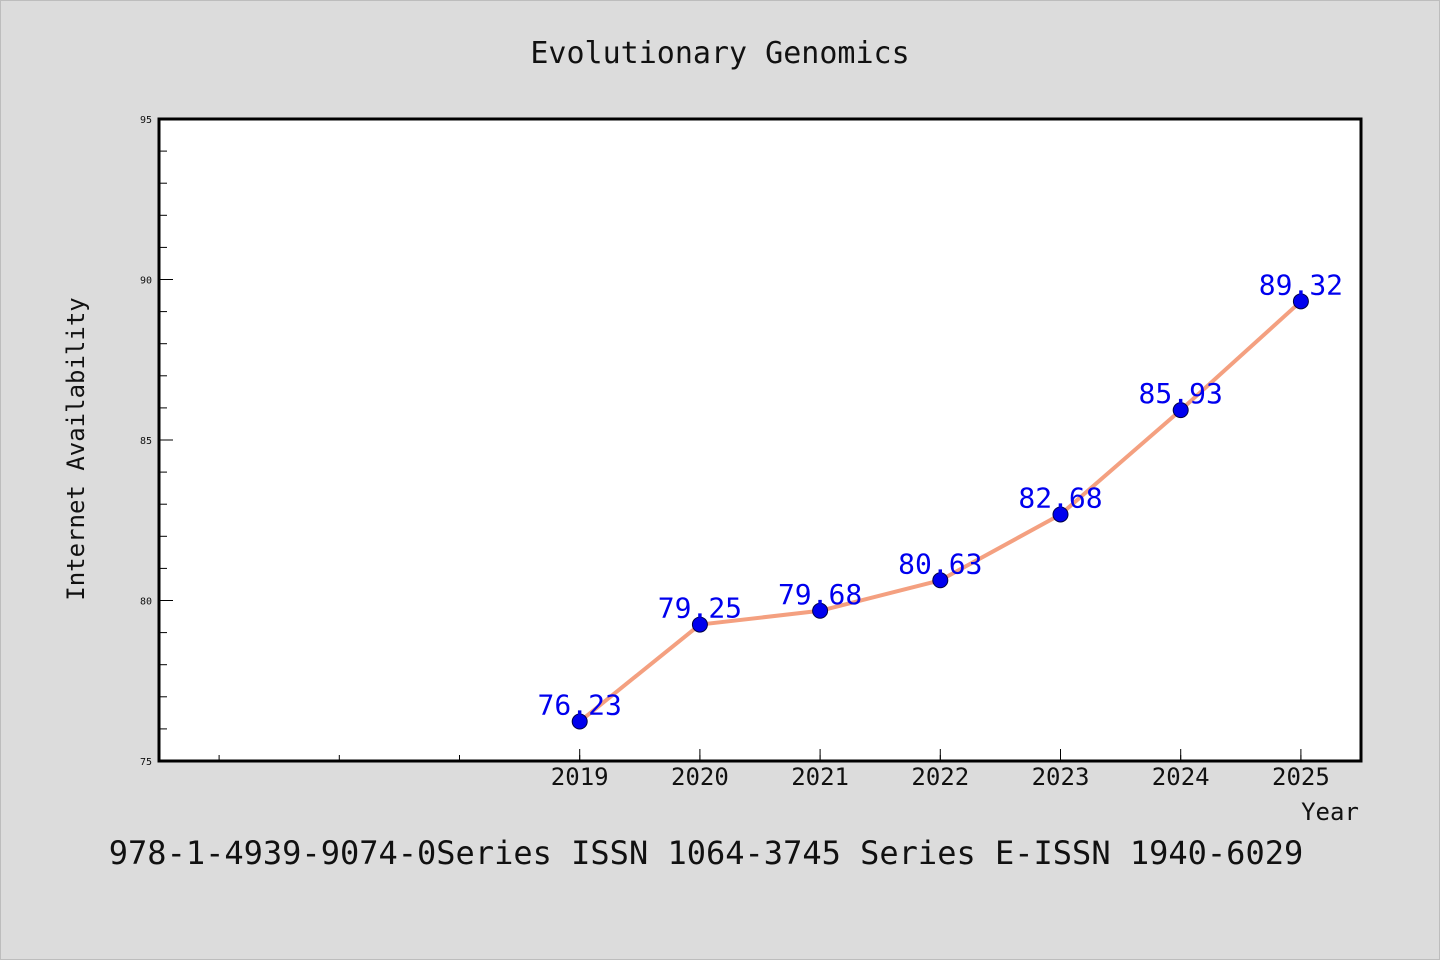  I want to click on x-axis-label: Year, so click(1330, 812).